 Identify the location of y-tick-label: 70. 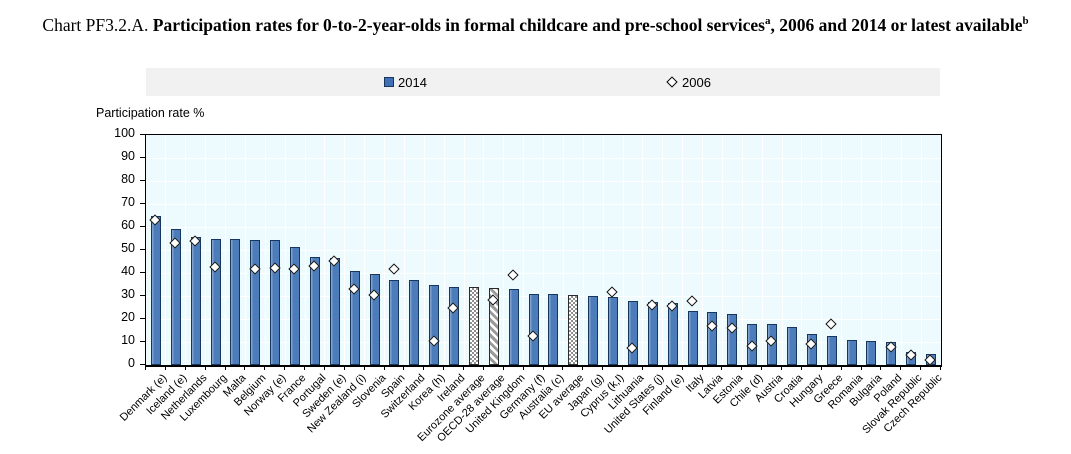
(128, 202).